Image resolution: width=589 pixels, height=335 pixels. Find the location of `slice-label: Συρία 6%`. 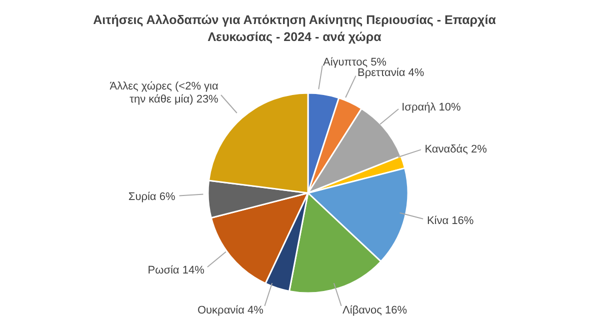

slice-label: Συρία 6% is located at coordinates (152, 197).